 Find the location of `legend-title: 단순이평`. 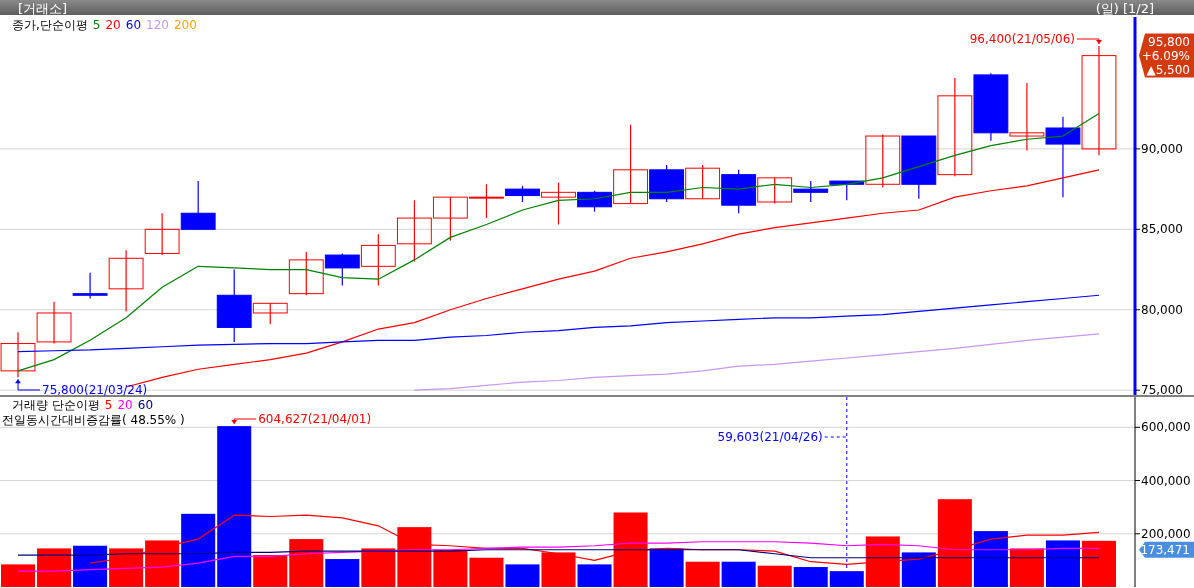

legend-title: 단순이평 is located at coordinates (75, 405).